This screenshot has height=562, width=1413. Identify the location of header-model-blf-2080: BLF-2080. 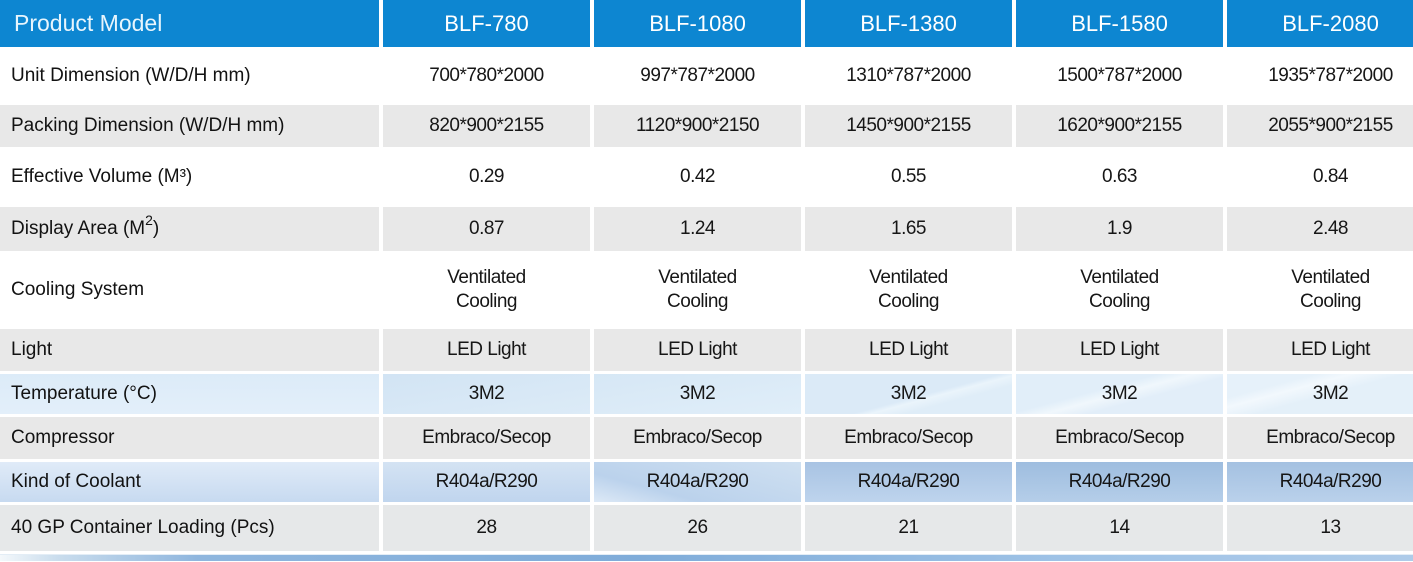
(1320, 23).